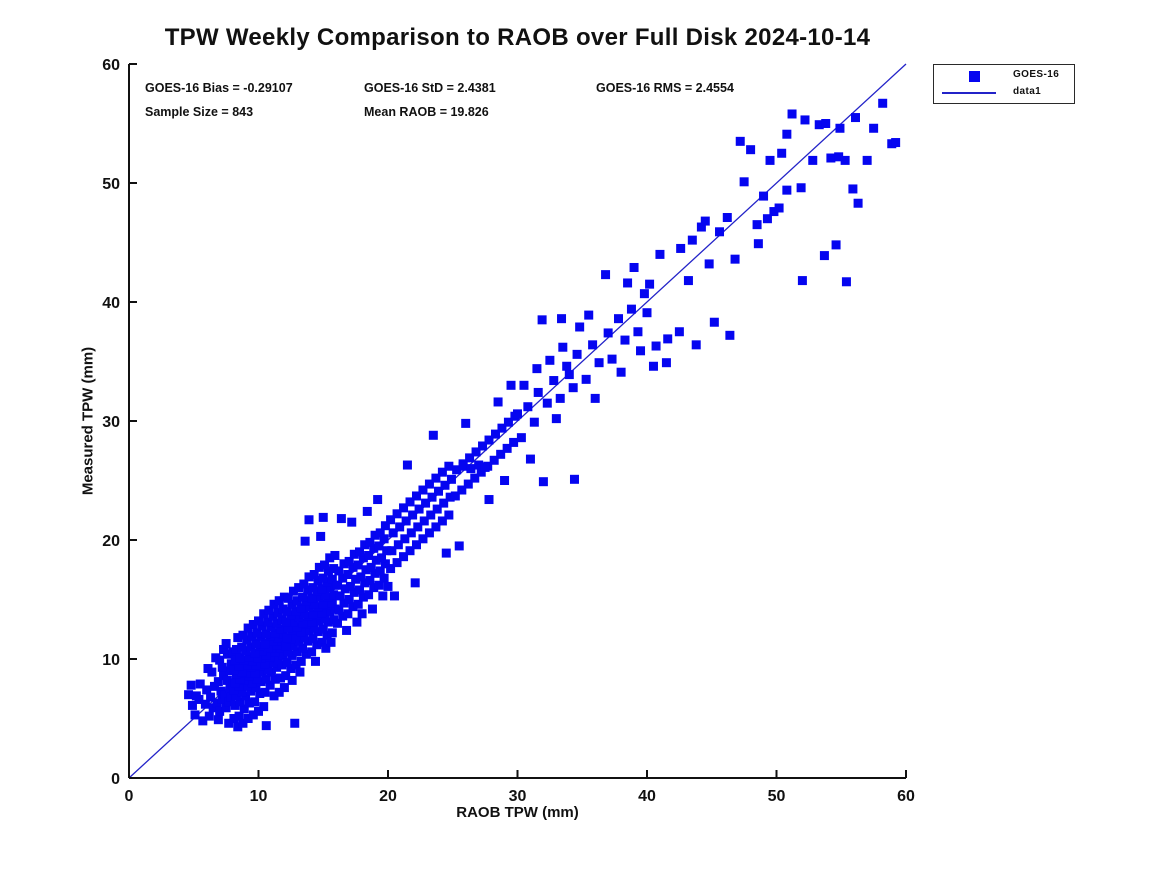  What do you see at coordinates (665, 88) in the screenshot?
I see `stat-rms: GOES-16 RMS = 2.4554` at bounding box center [665, 88].